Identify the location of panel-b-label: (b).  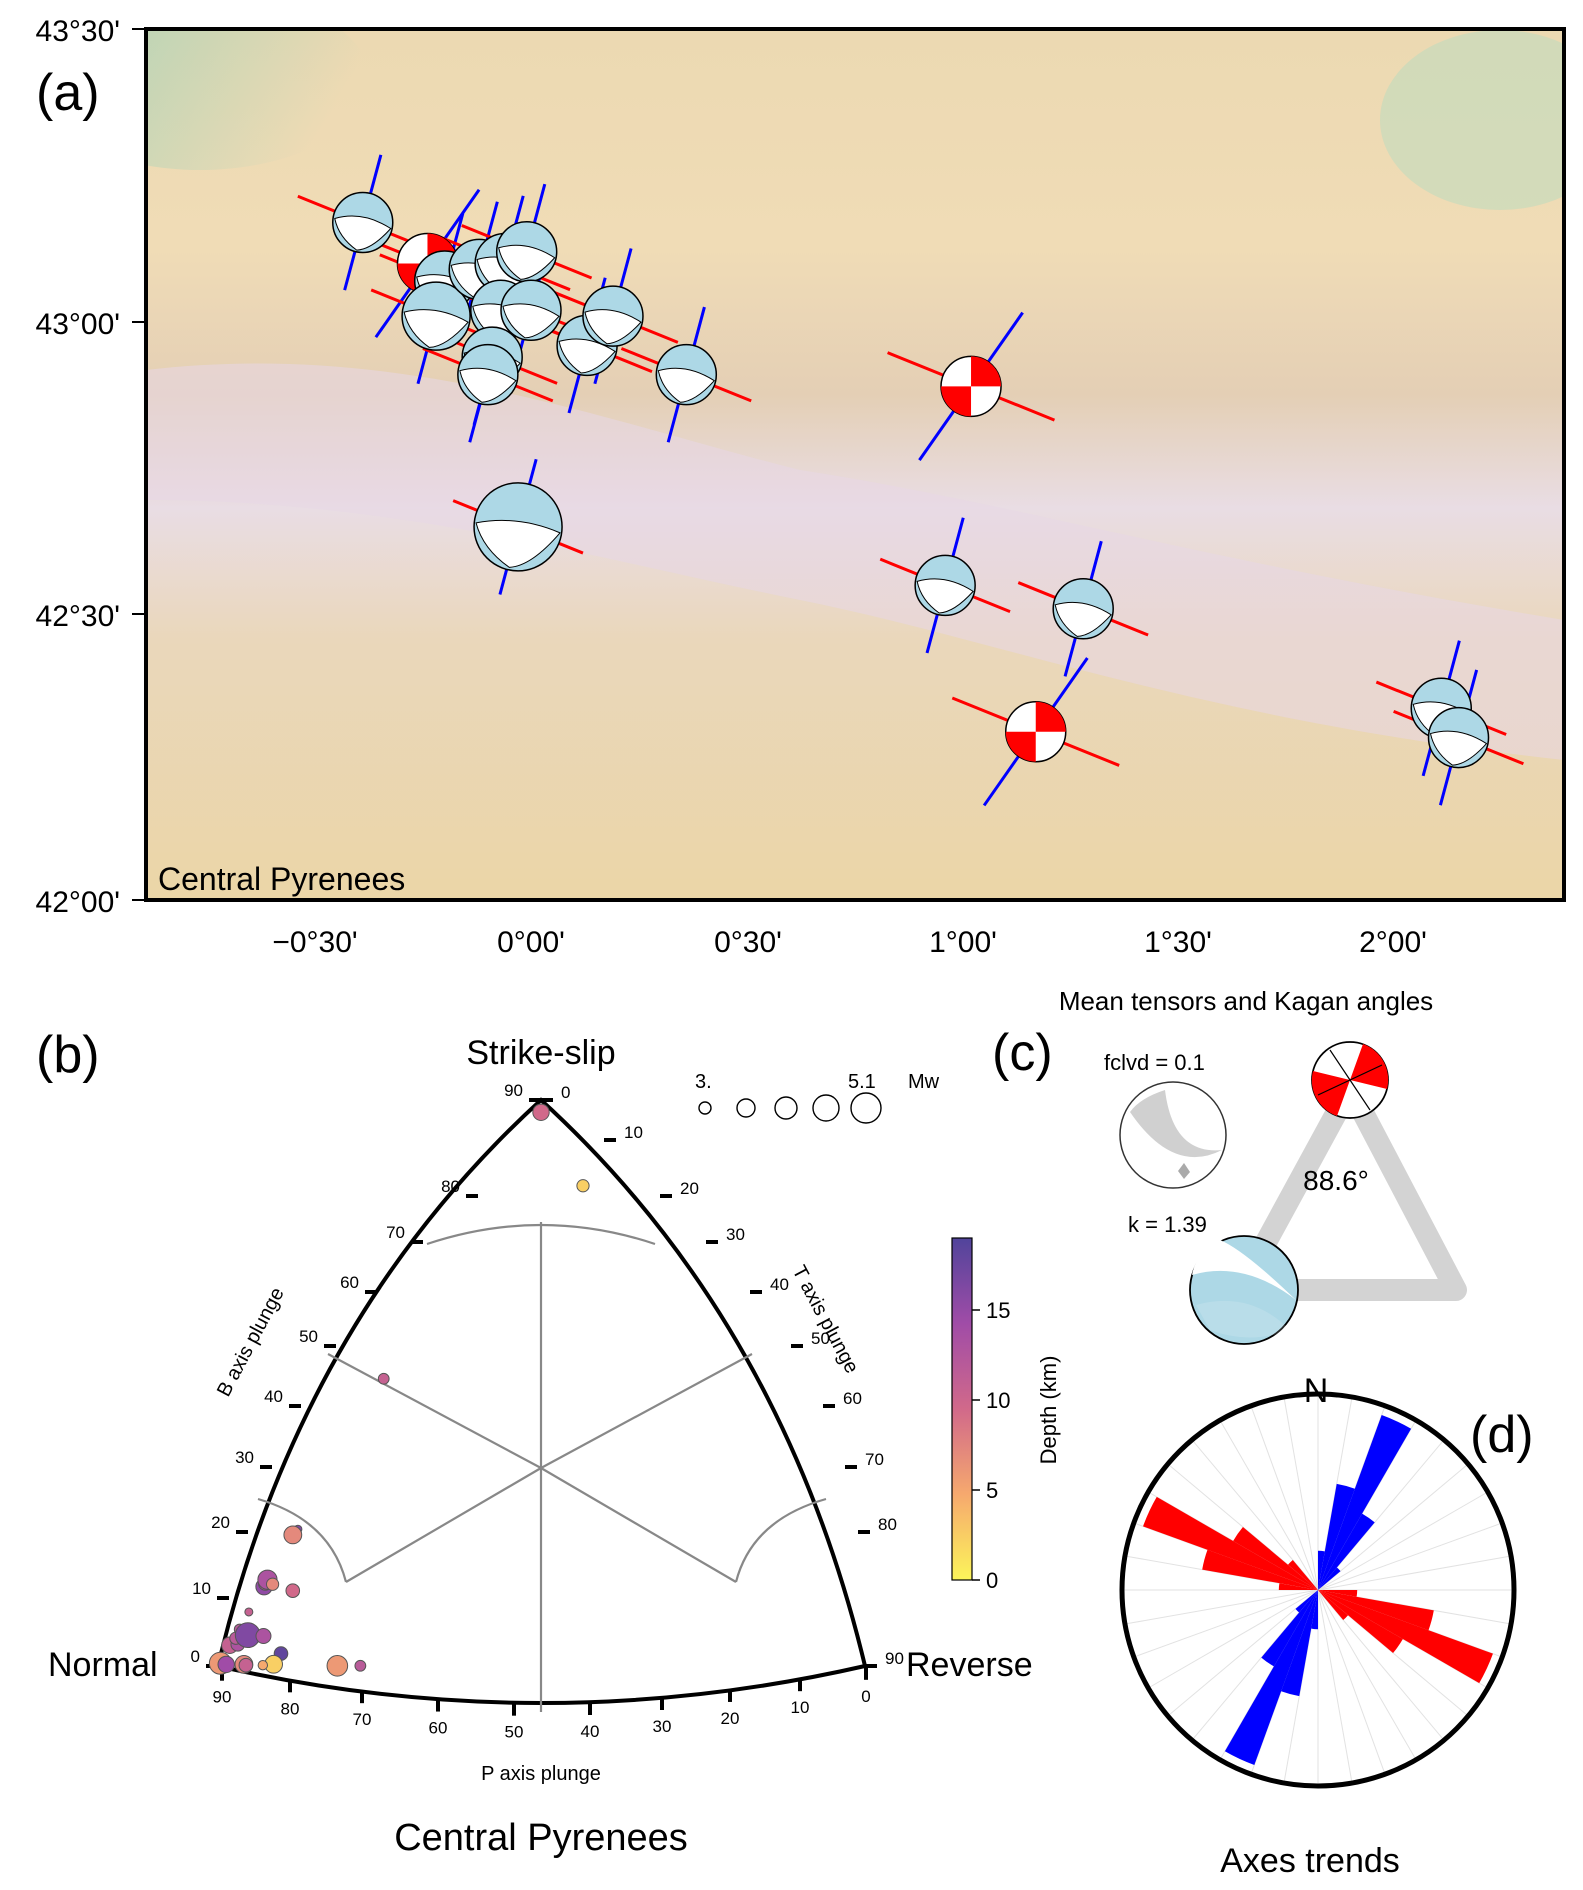
(68, 1055).